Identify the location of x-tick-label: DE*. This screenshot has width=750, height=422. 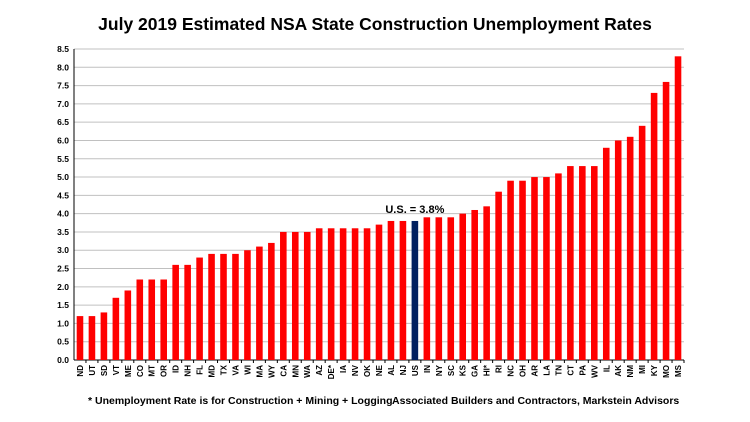
(331, 371).